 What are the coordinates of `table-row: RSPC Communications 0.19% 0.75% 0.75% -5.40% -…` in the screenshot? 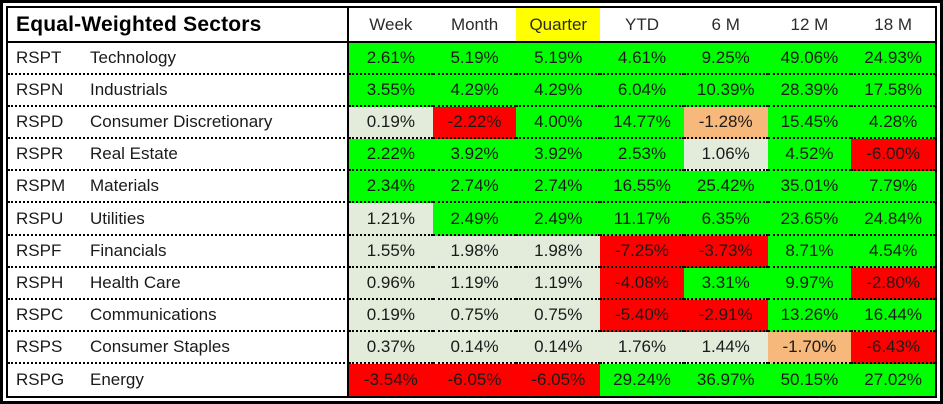 It's located at (471, 315).